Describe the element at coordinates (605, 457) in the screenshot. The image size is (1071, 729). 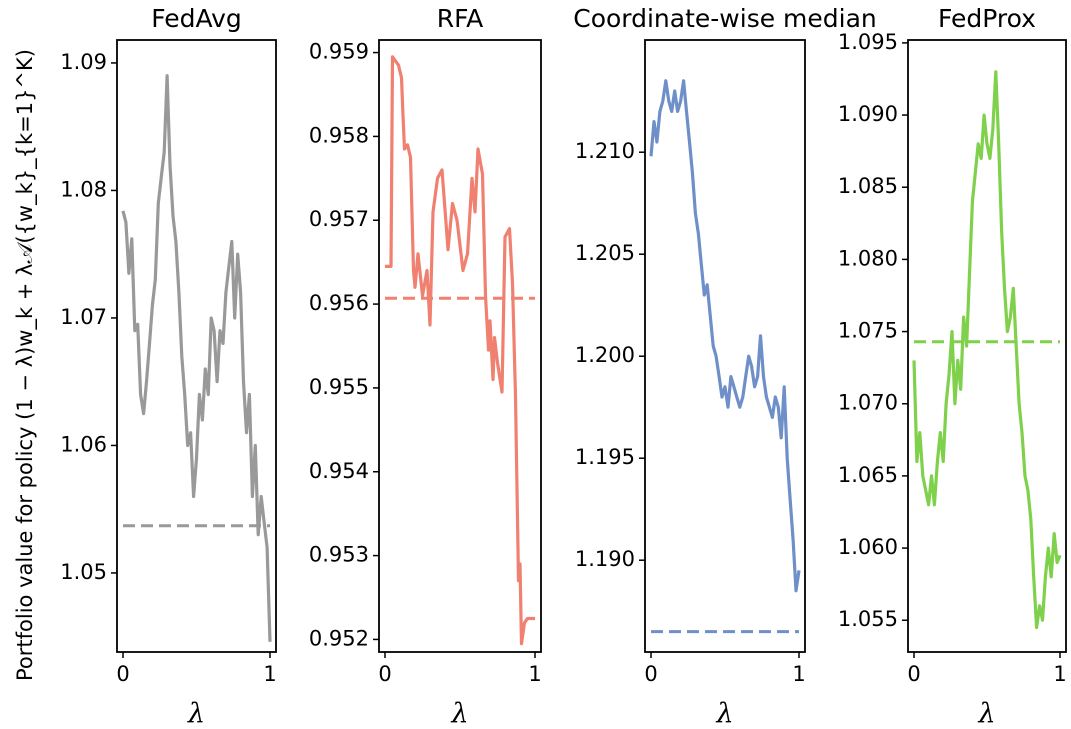
I see `y-tick-label: 1.195` at that location.